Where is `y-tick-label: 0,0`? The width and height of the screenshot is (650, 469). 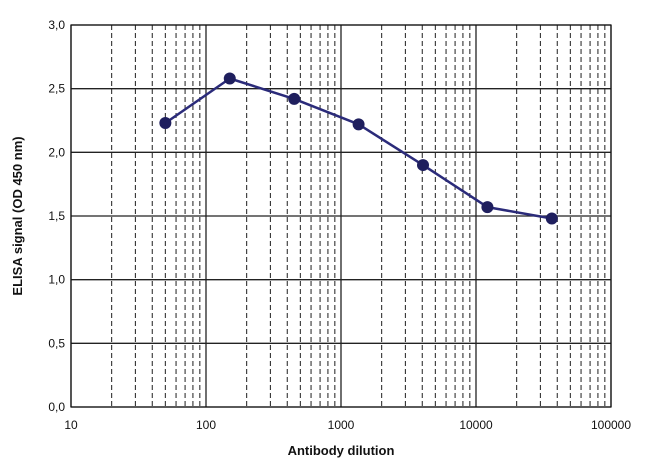 y-tick-label: 0,0 is located at coordinates (56, 407).